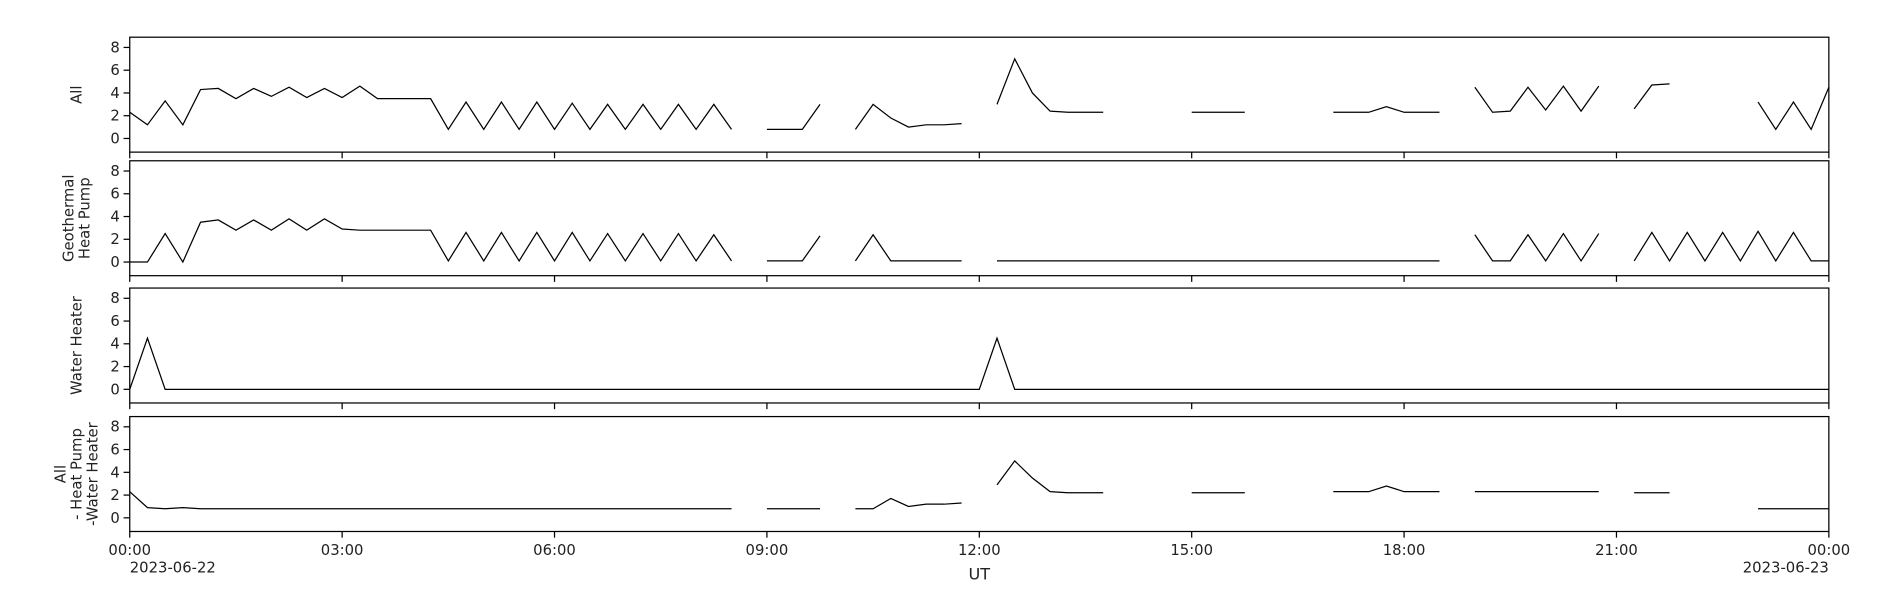 This screenshot has width=1903, height=607. Describe the element at coordinates (77, 345) in the screenshot. I see `y-axis-label: Water Heater` at that location.